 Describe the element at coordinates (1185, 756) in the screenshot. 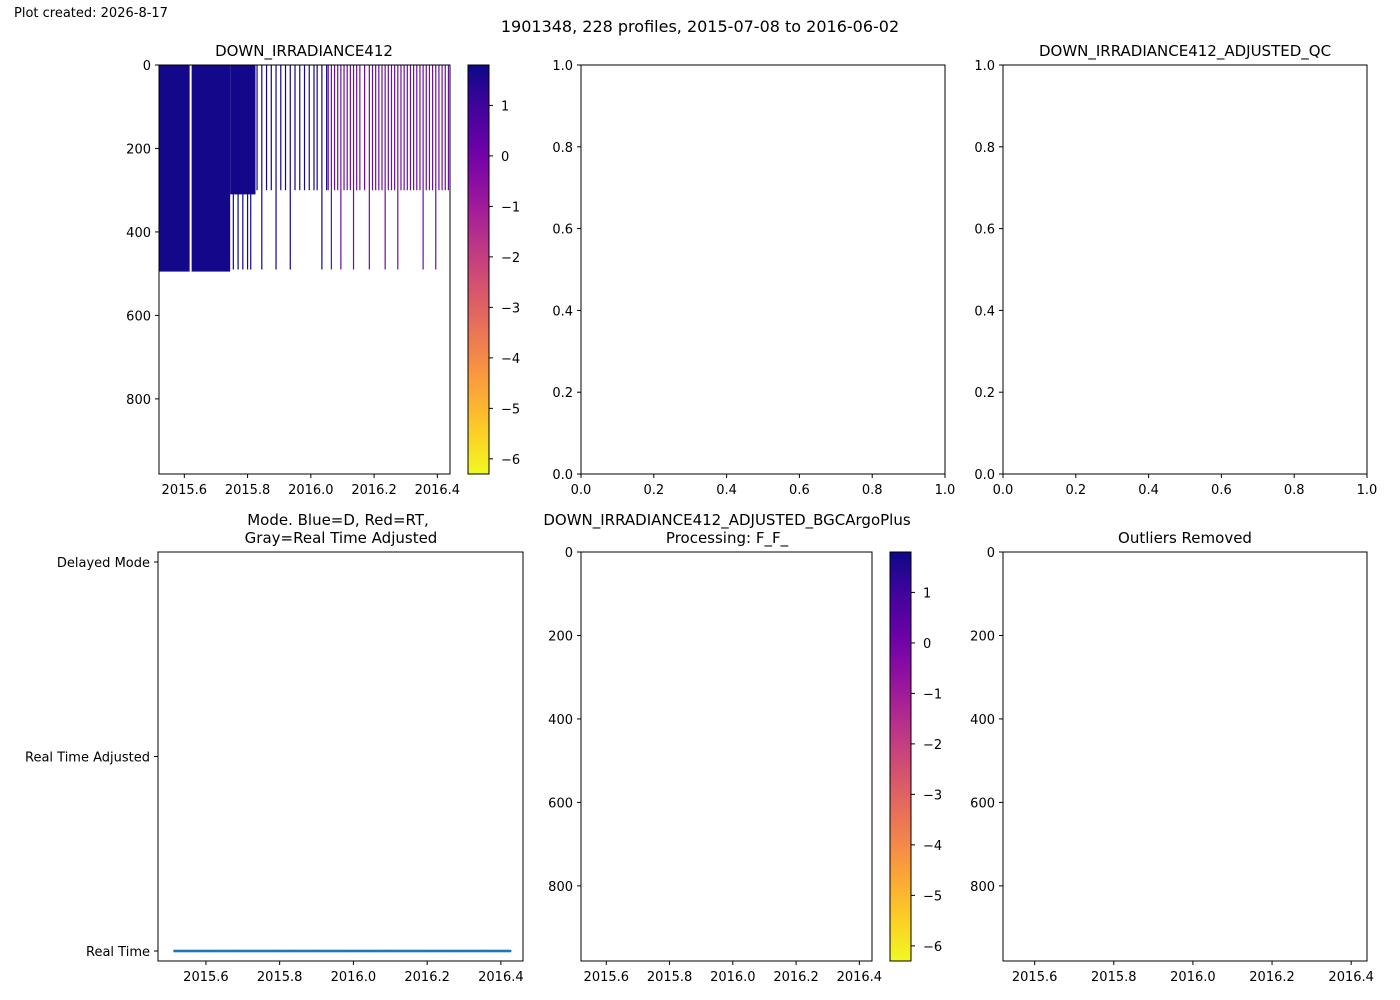

I see `outliers-frame` at that location.